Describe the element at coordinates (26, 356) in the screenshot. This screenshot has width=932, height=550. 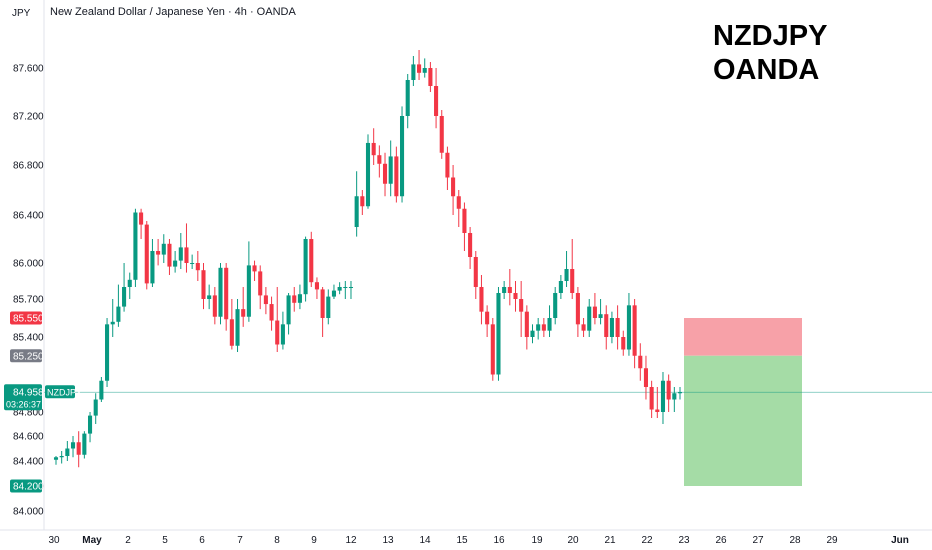
I see `entry-price-tag` at that location.